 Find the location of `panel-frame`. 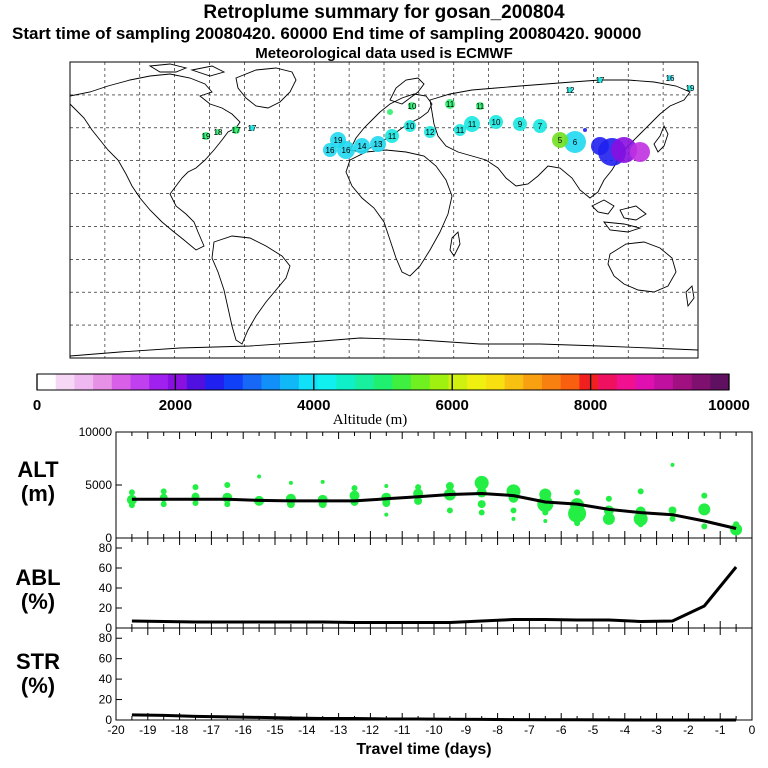

panel-frame is located at coordinates (434, 583).